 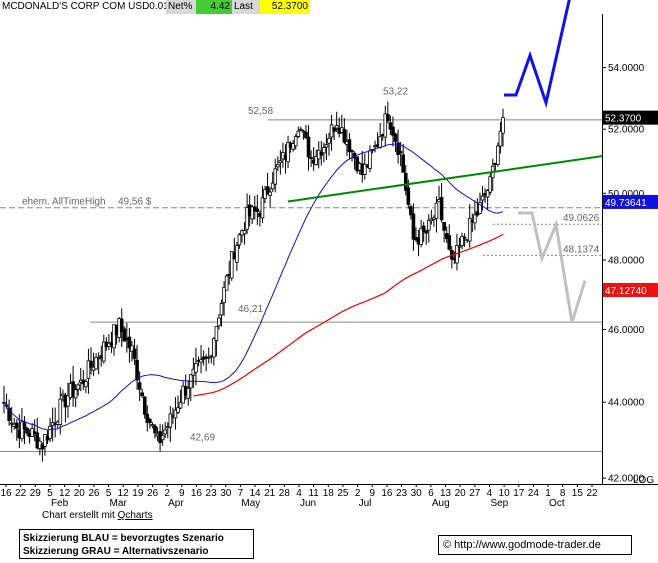 I want to click on x-tick-label: 20, so click(x=461, y=493).